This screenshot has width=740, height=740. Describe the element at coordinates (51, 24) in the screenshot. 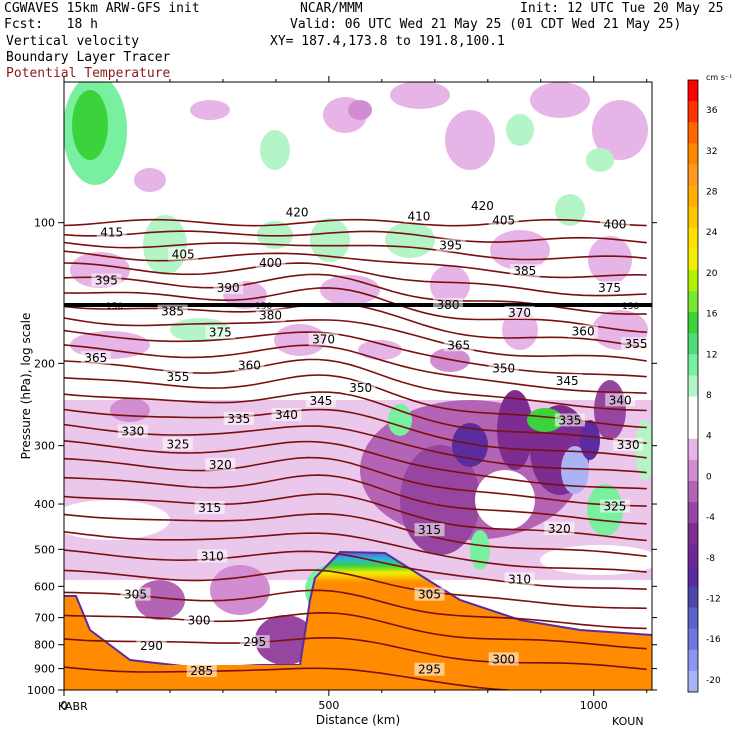

I see `header-forecast: Fcst: 18 h` at that location.